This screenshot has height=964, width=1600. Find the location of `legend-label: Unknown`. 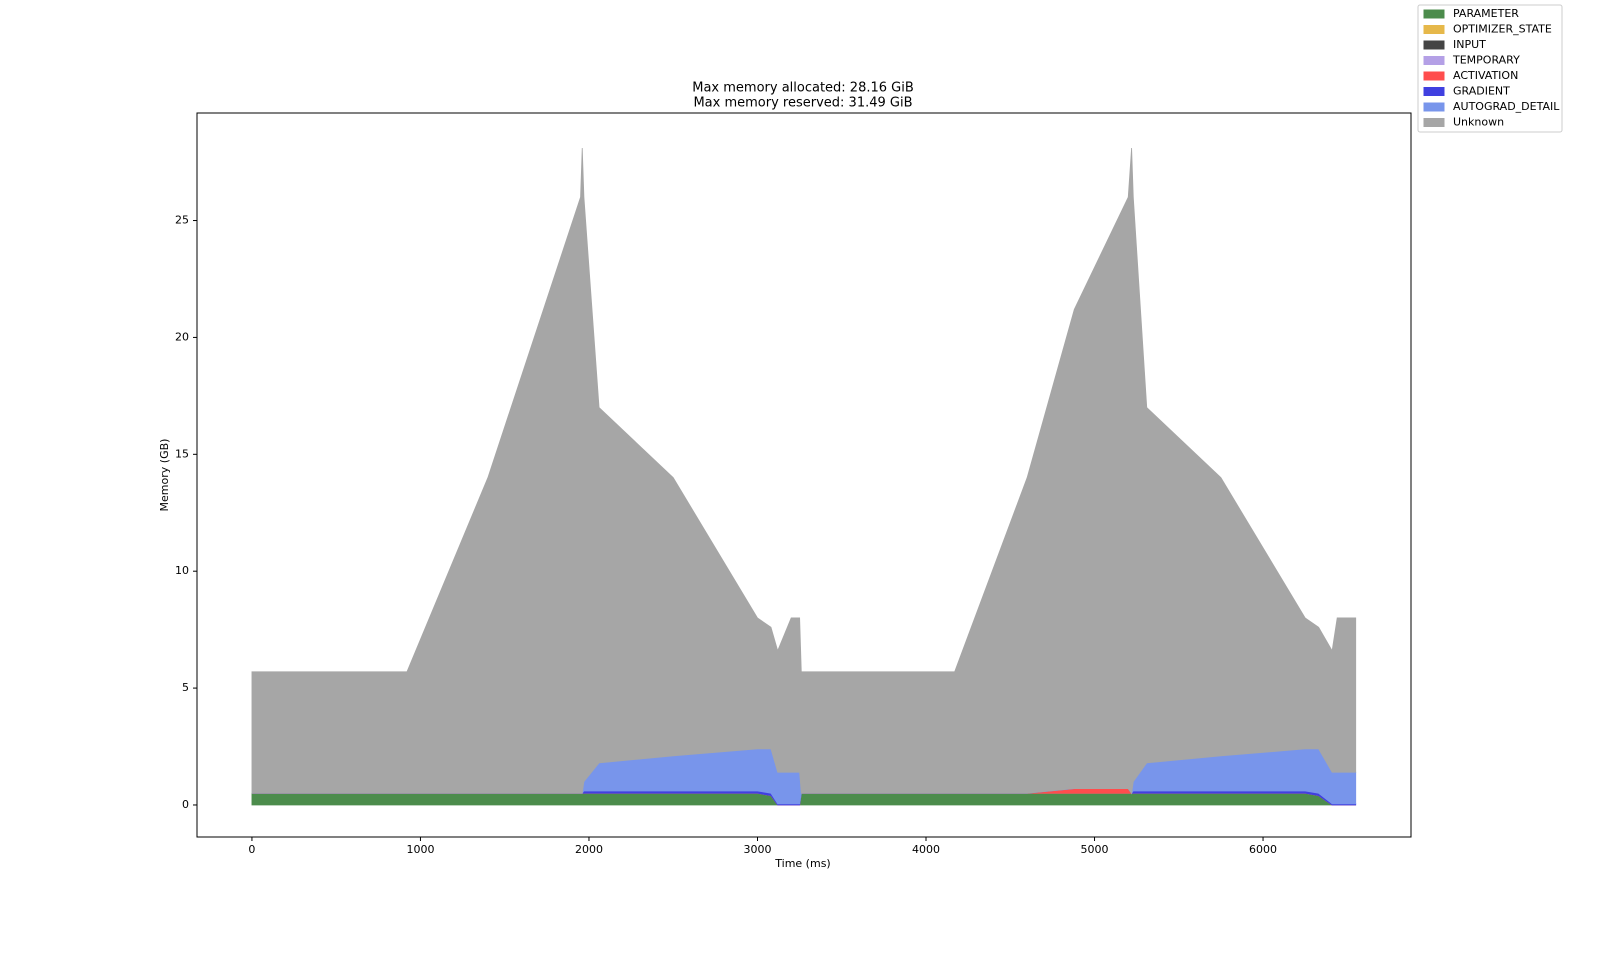

legend-label: Unknown is located at coordinates (1478, 122).